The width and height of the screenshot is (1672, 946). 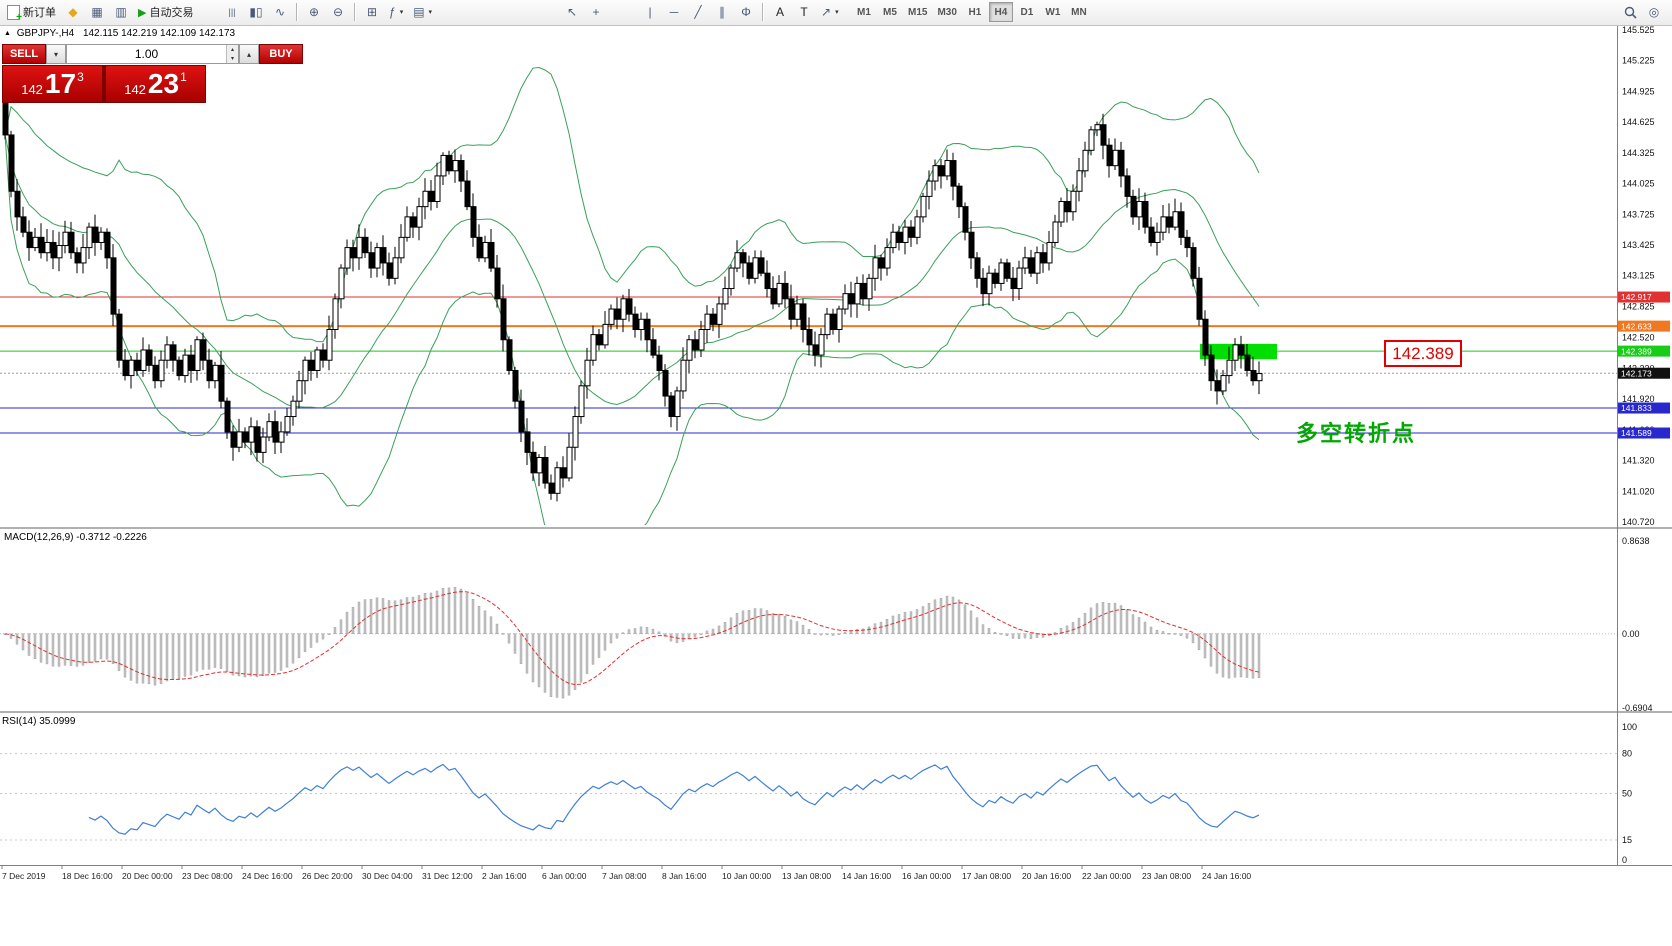 I want to click on channel-button: ∥, so click(x=722, y=12).